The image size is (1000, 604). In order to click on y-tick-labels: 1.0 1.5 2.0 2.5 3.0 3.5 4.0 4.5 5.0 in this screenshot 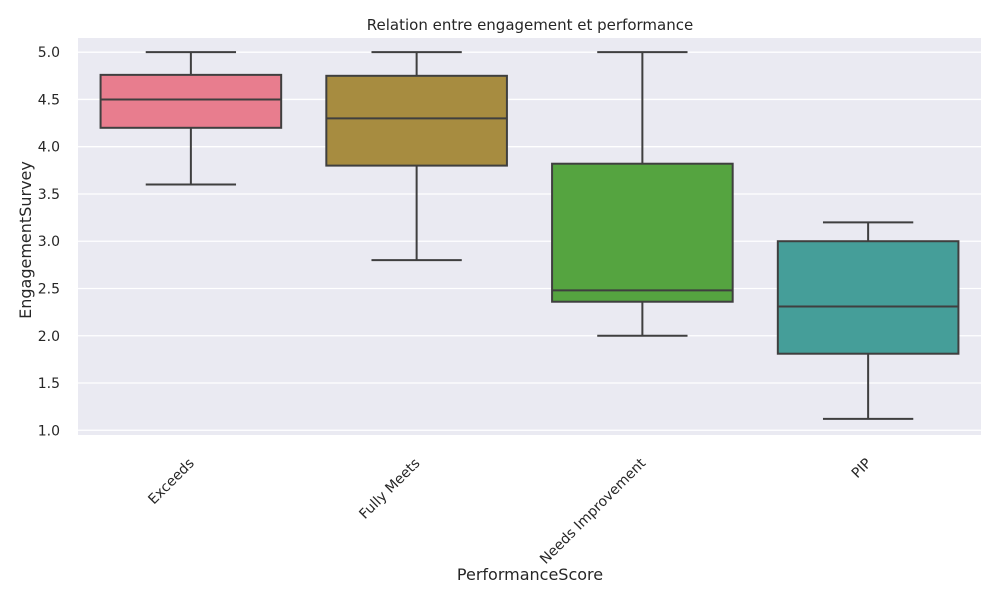, I will do `click(49, 242)`.